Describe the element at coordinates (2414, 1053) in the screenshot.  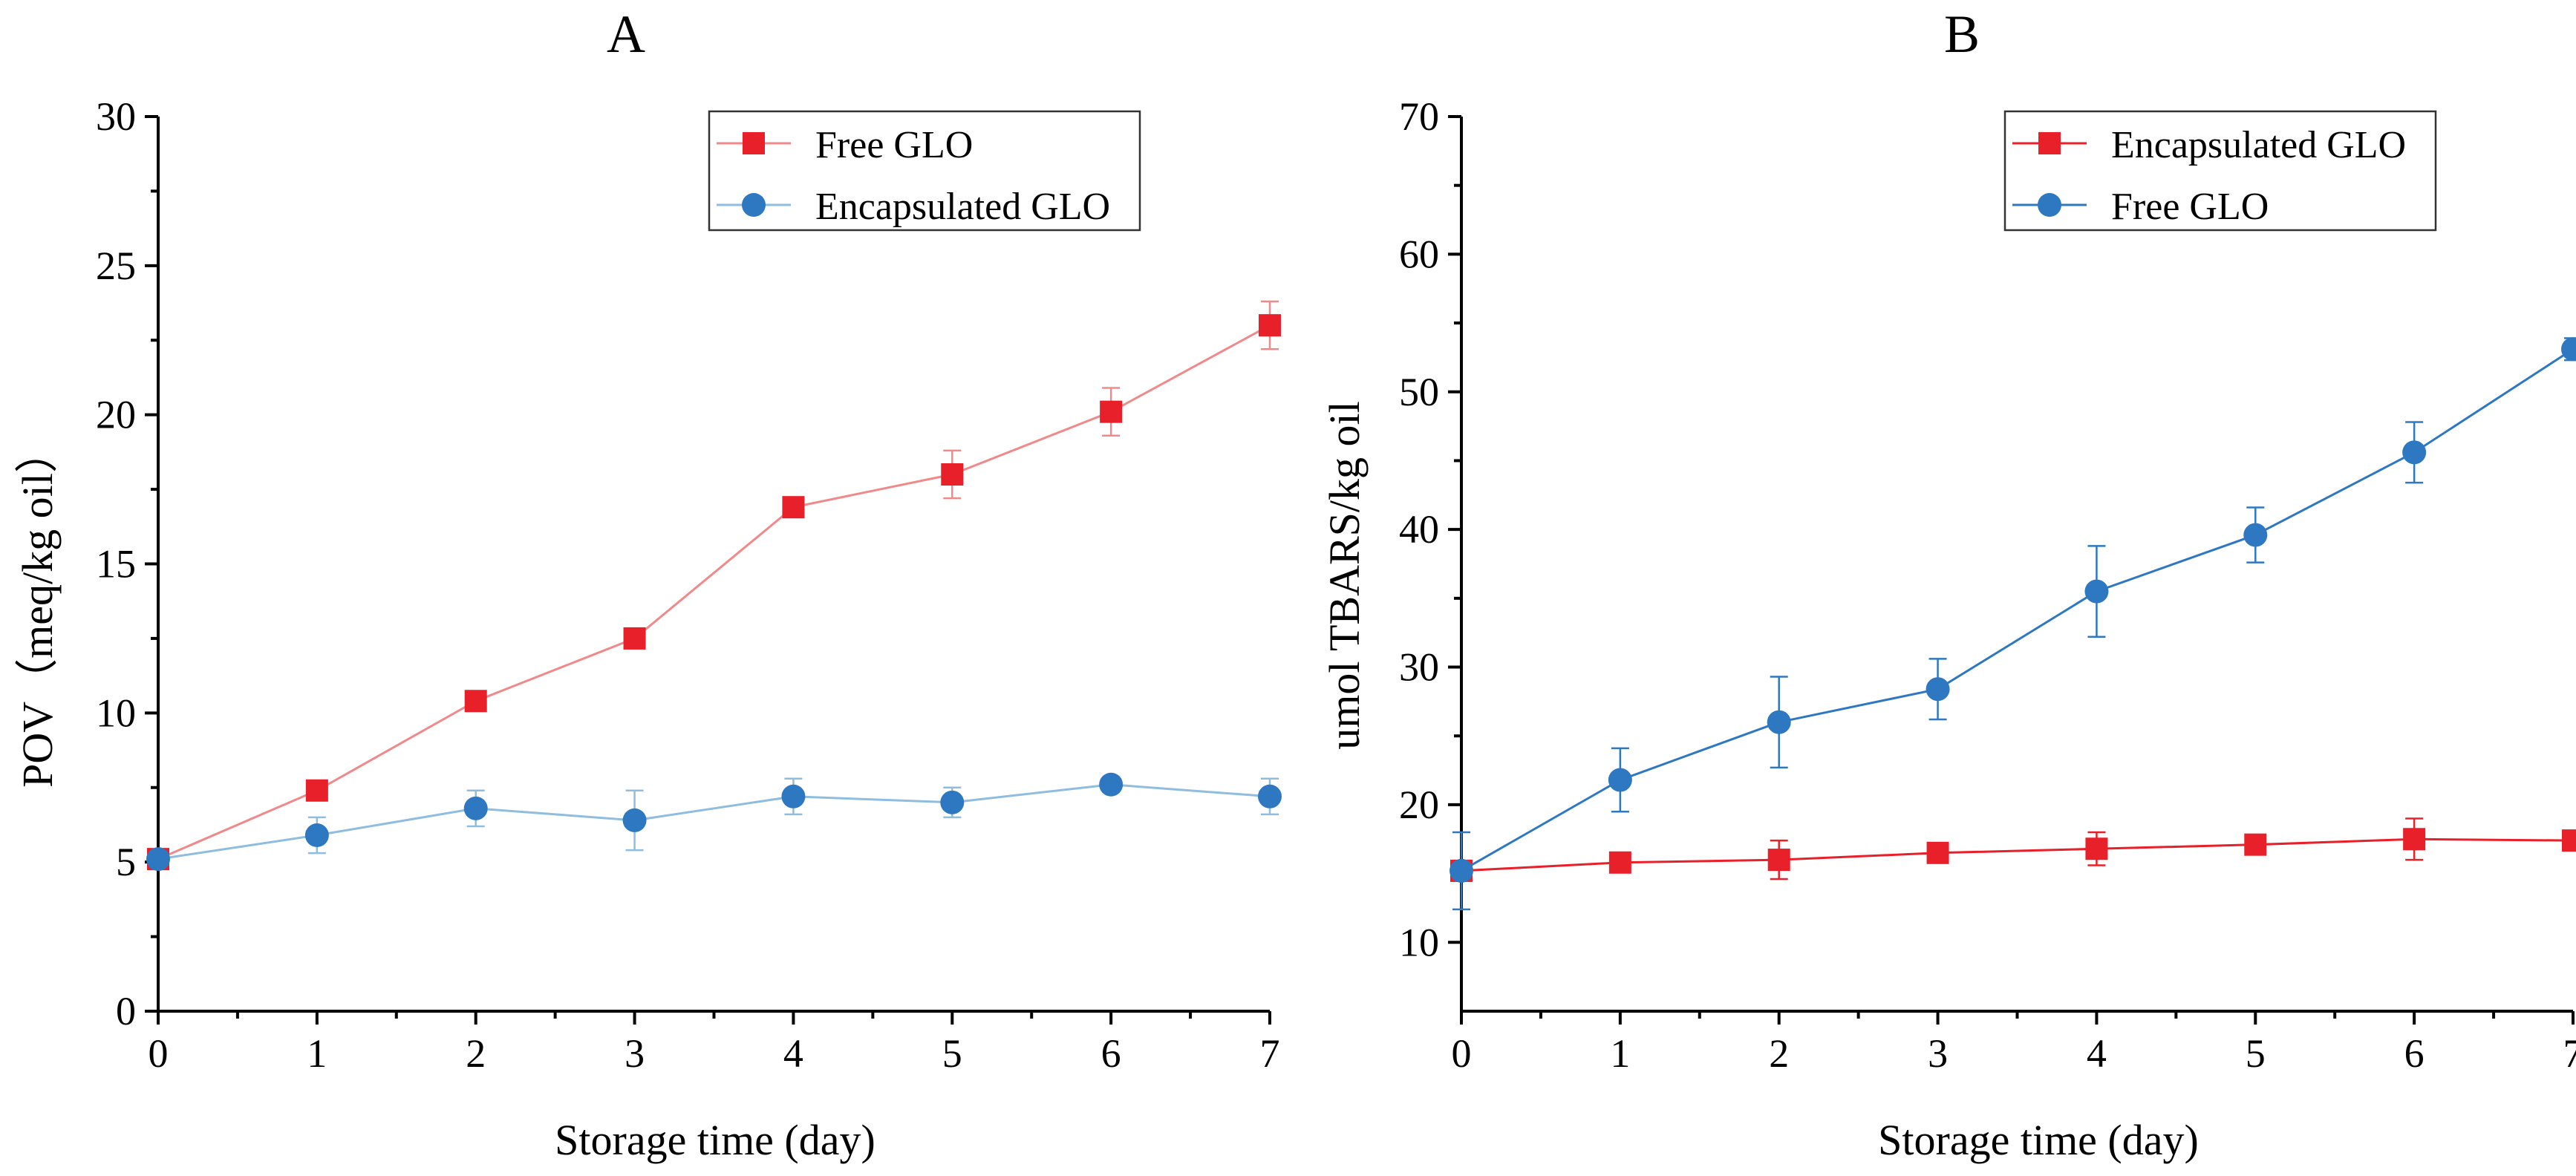
I see `panel-b-x-tick-label: 6` at that location.